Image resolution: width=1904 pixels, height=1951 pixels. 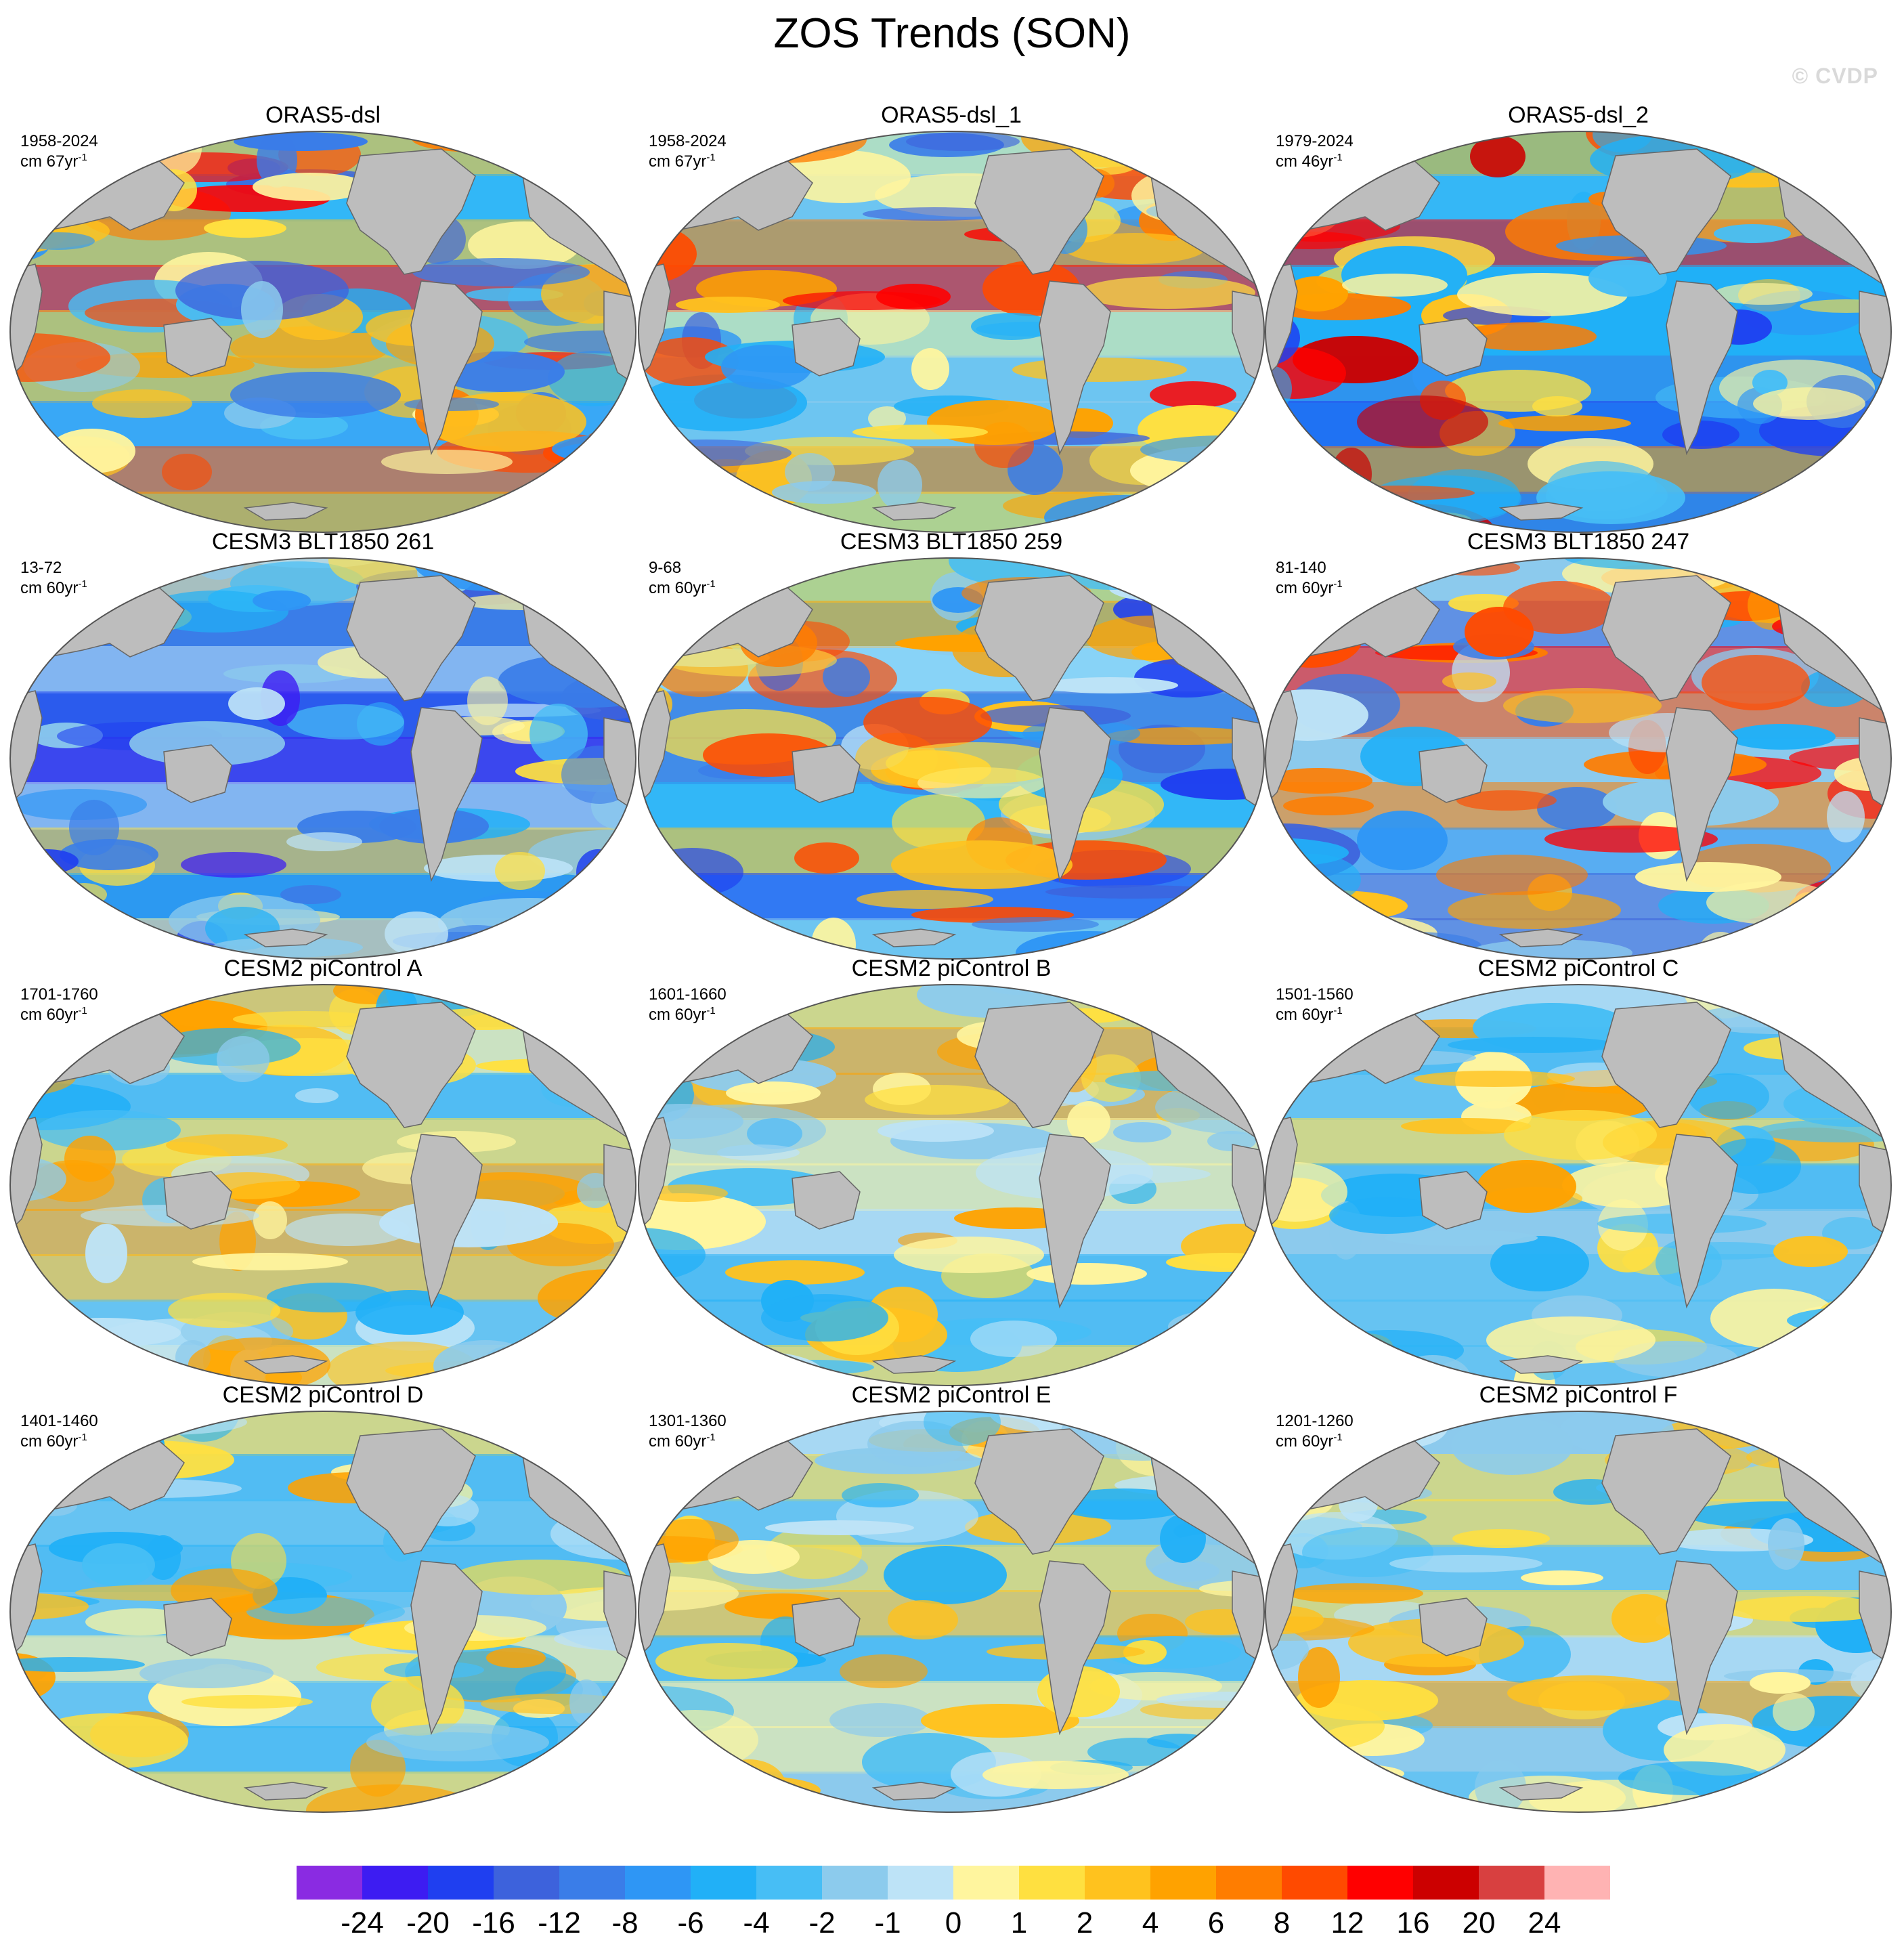 I want to click on panel-title: CESM3 BLT1850 259, so click(x=952, y=542).